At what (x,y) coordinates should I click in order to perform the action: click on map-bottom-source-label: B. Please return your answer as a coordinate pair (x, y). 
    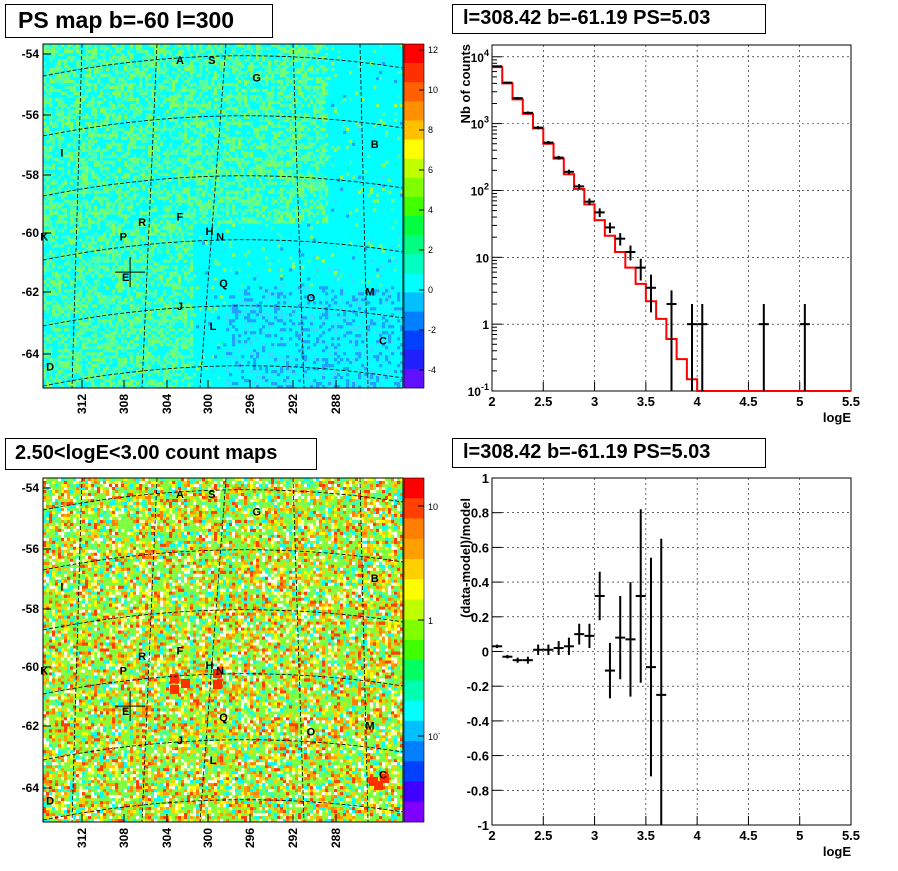
    Looking at the image, I should click on (375, 579).